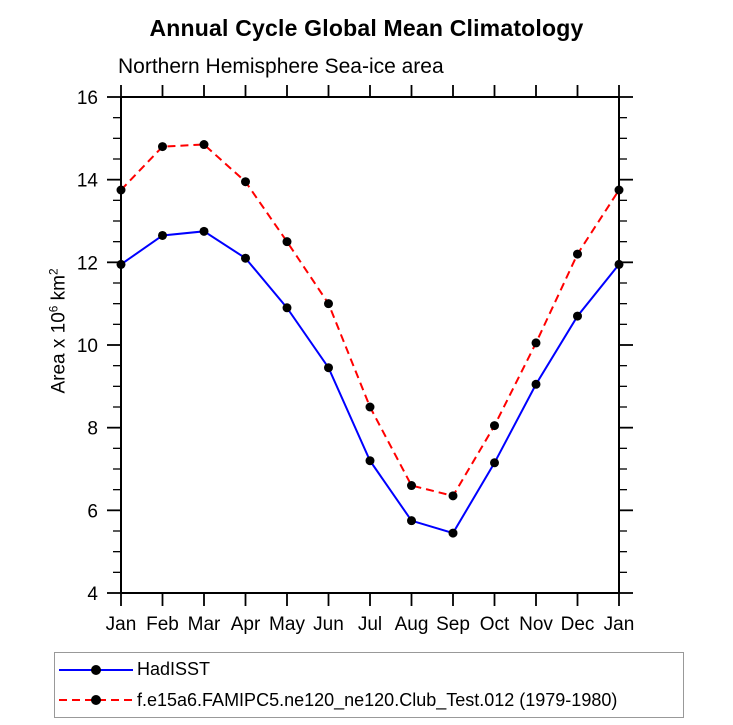 The image size is (733, 725). Describe the element at coordinates (328, 624) in the screenshot. I see `x-tick-label: Jun` at that location.